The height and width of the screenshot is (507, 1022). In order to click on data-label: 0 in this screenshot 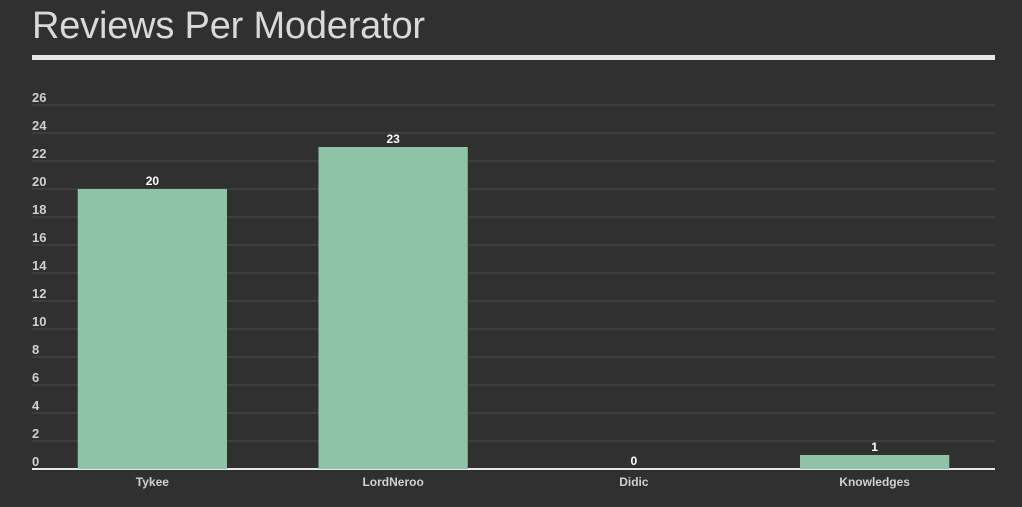, I will do `click(634, 461)`.